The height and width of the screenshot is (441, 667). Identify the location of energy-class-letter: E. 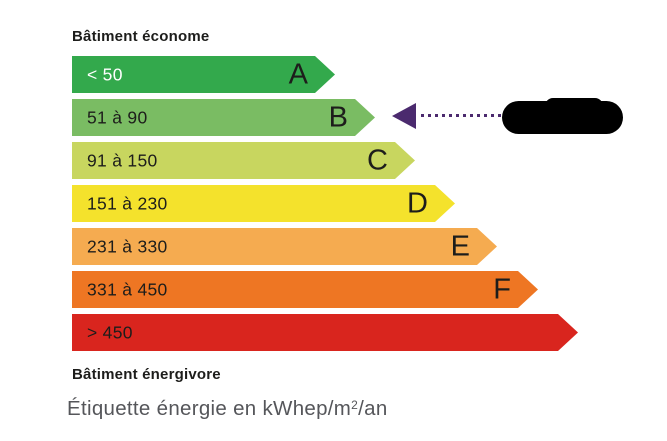
(460, 246).